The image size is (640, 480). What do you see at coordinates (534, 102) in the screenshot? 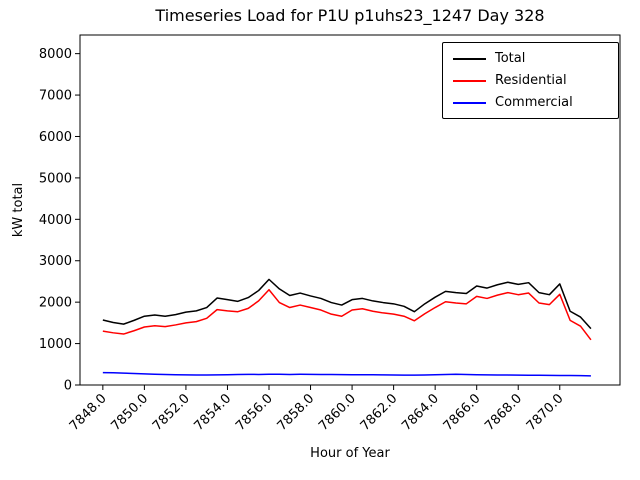
I see `legend-label-commercial: Commercial` at bounding box center [534, 102].